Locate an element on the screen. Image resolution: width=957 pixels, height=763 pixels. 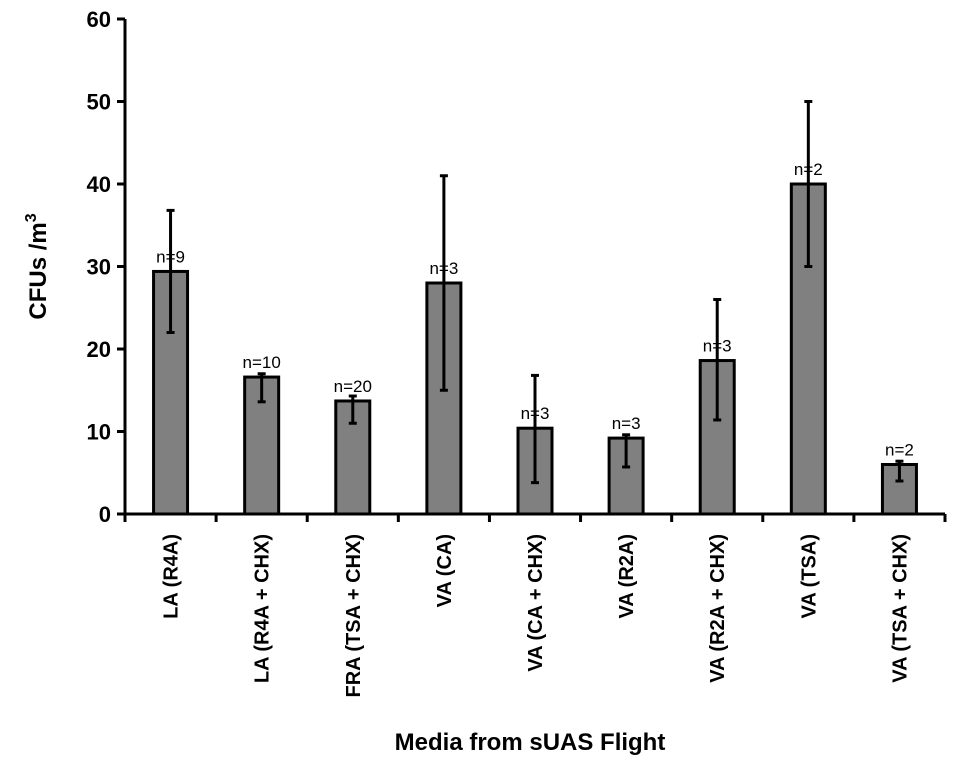
x-category-label: LA (R4A) is located at coordinates (172, 576).